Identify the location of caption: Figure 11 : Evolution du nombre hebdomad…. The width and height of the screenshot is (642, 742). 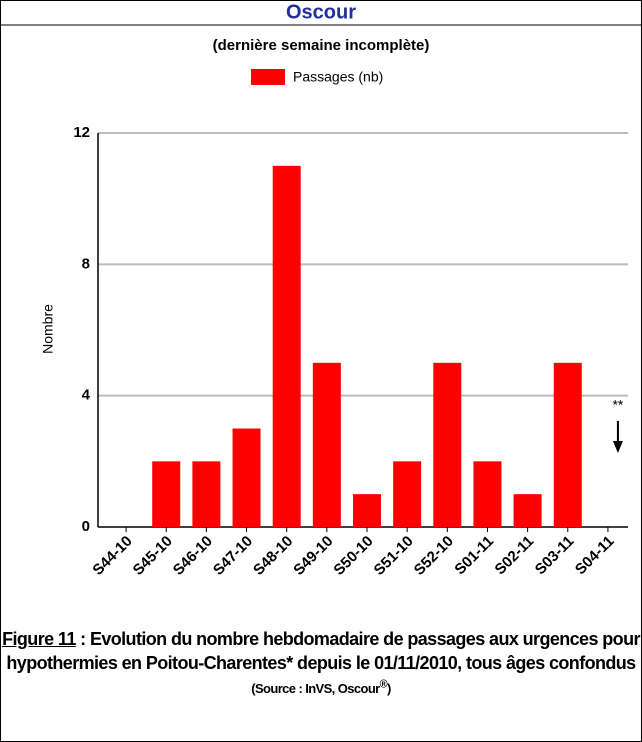
(321, 663).